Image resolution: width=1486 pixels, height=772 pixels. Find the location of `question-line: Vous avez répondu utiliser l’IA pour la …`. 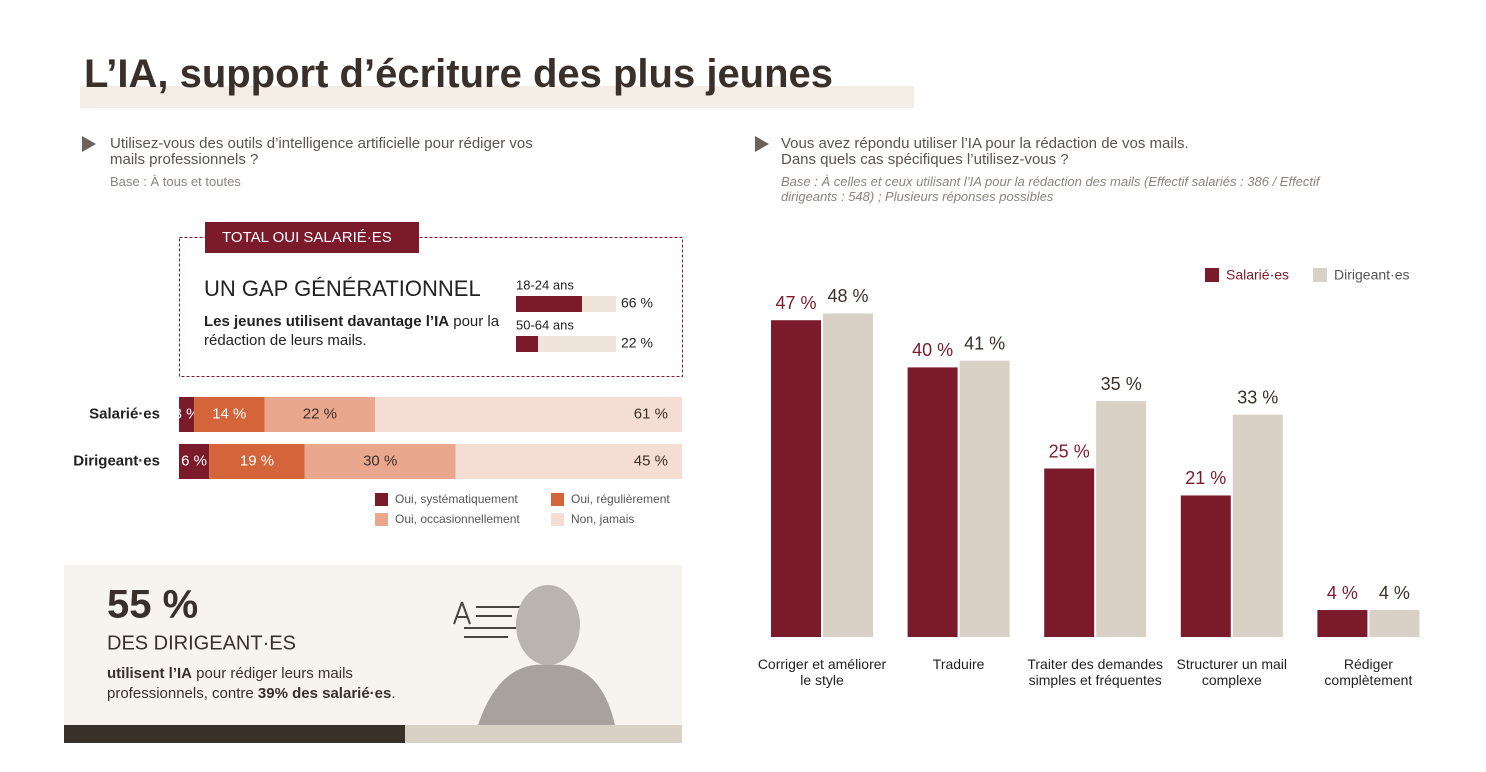

question-line: Vous avez répondu utiliser l’IA pour la … is located at coordinates (985, 143).